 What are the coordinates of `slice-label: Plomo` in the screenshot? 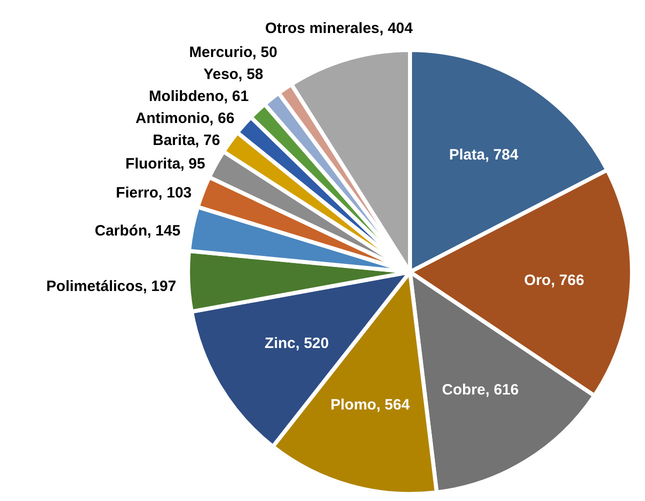 It's located at (353, 405).